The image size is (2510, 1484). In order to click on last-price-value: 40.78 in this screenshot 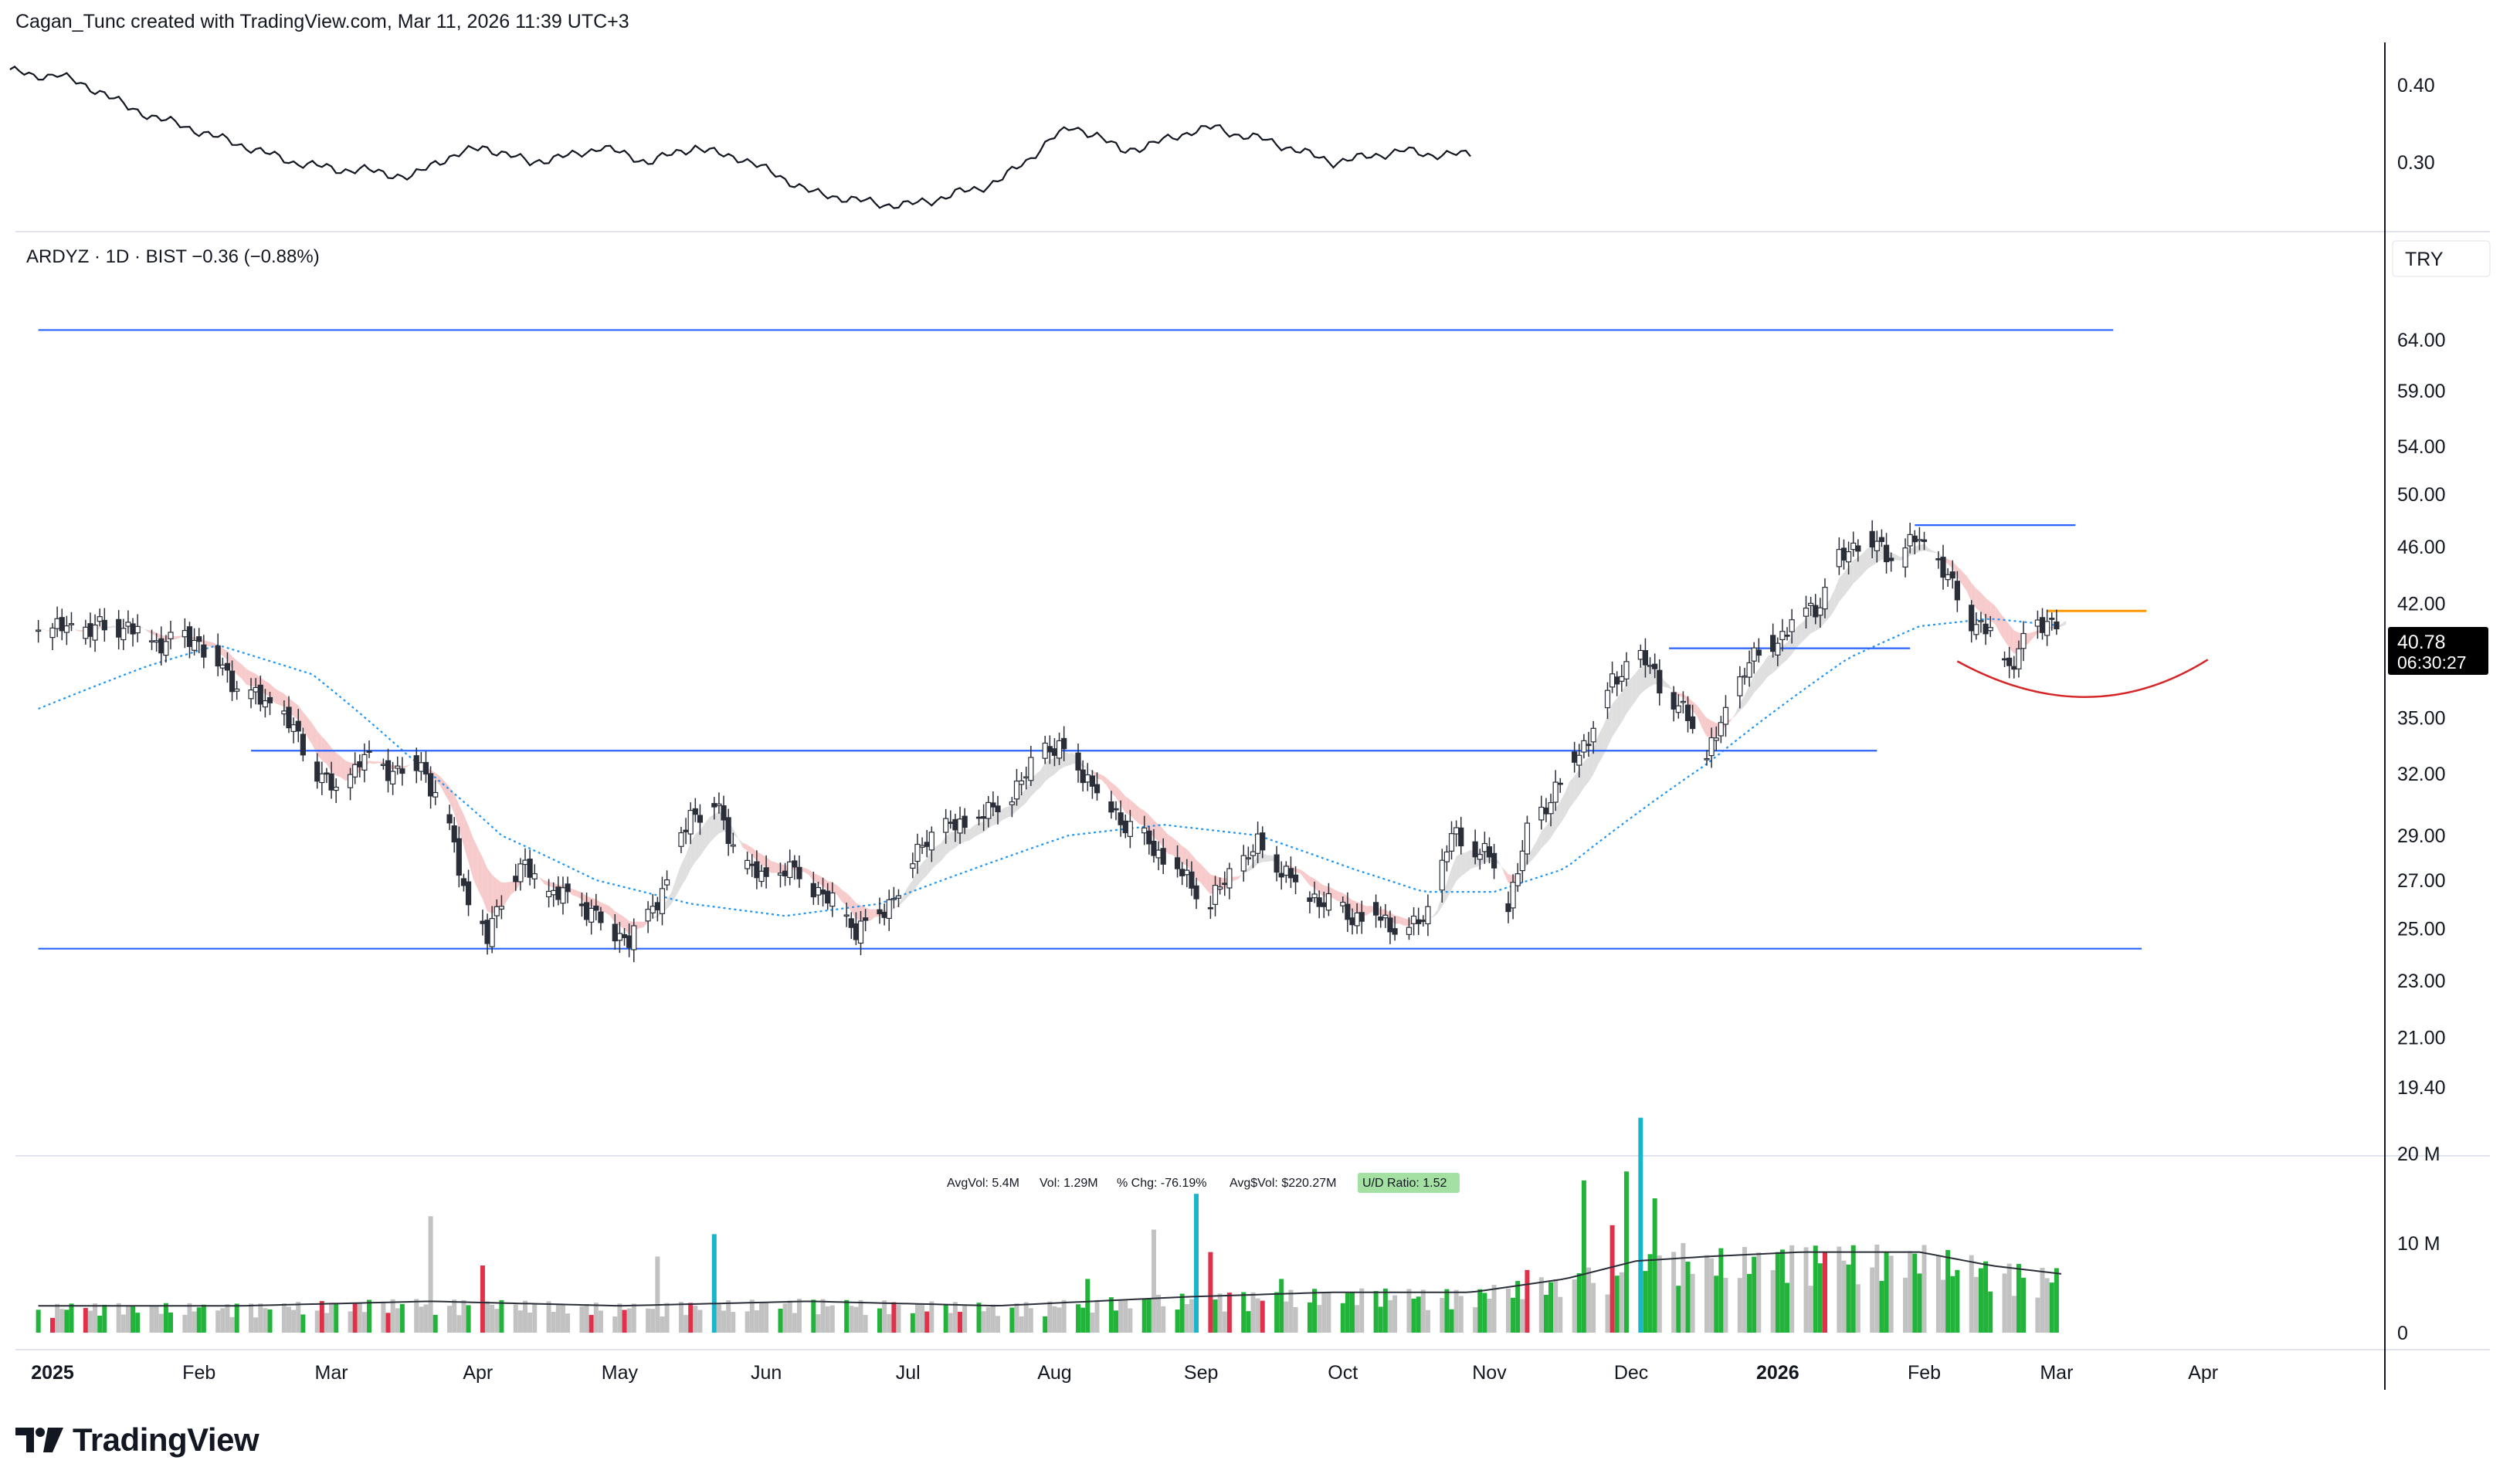, I will do `click(2421, 642)`.